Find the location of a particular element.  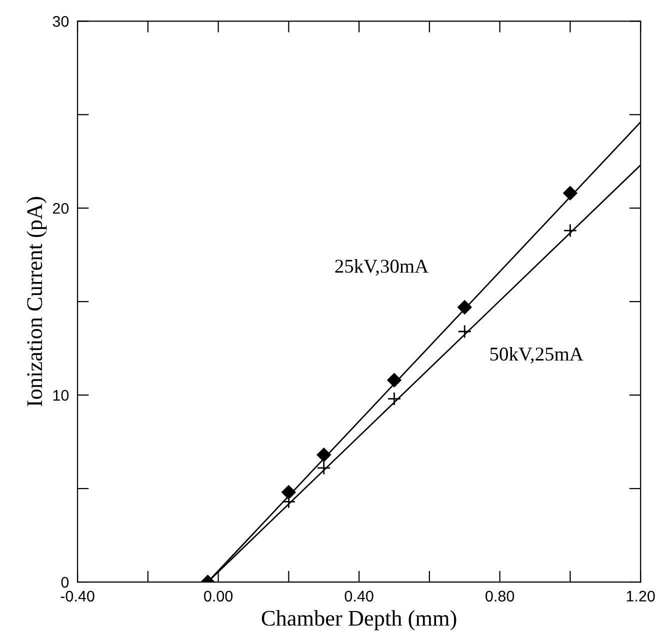

text: 25kV,30mA is located at coordinates (381, 267).